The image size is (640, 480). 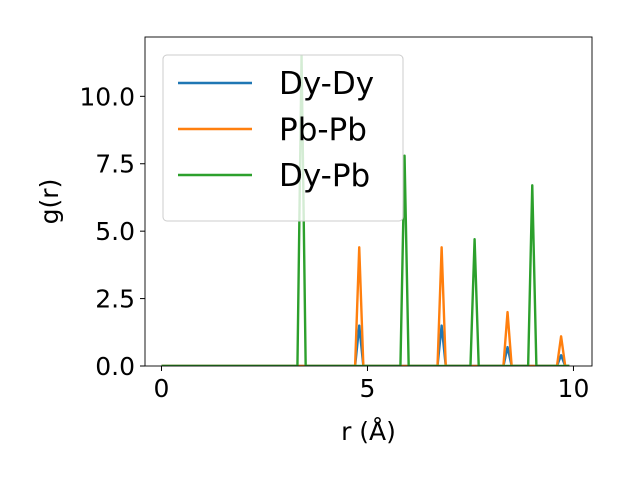 I want to click on y-tick-label: 0.0, so click(x=115, y=366).